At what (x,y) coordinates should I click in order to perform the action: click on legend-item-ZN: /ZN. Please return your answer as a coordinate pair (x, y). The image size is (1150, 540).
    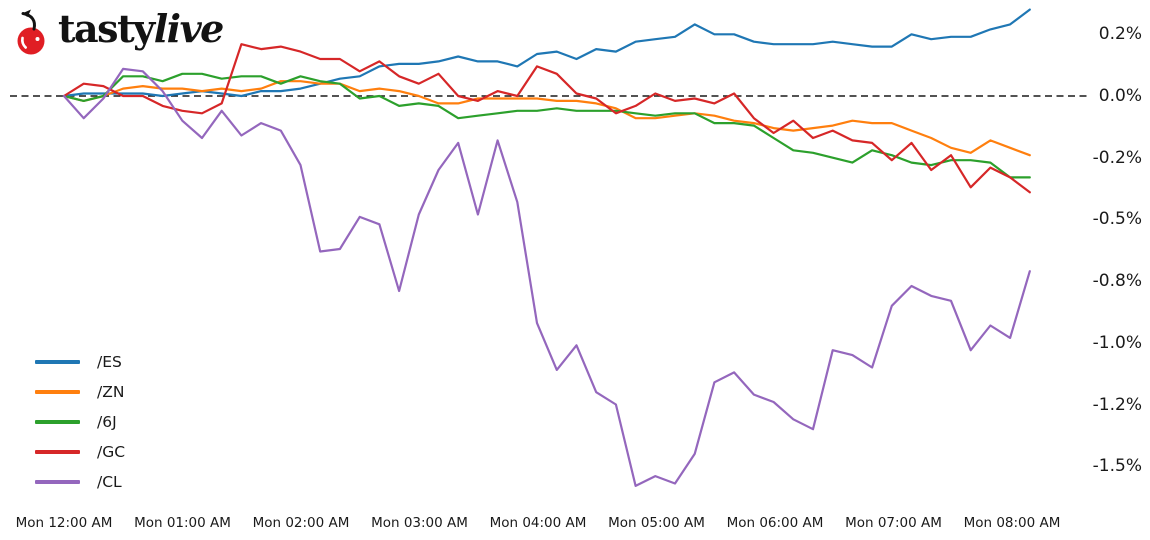
    Looking at the image, I should click on (80, 392).